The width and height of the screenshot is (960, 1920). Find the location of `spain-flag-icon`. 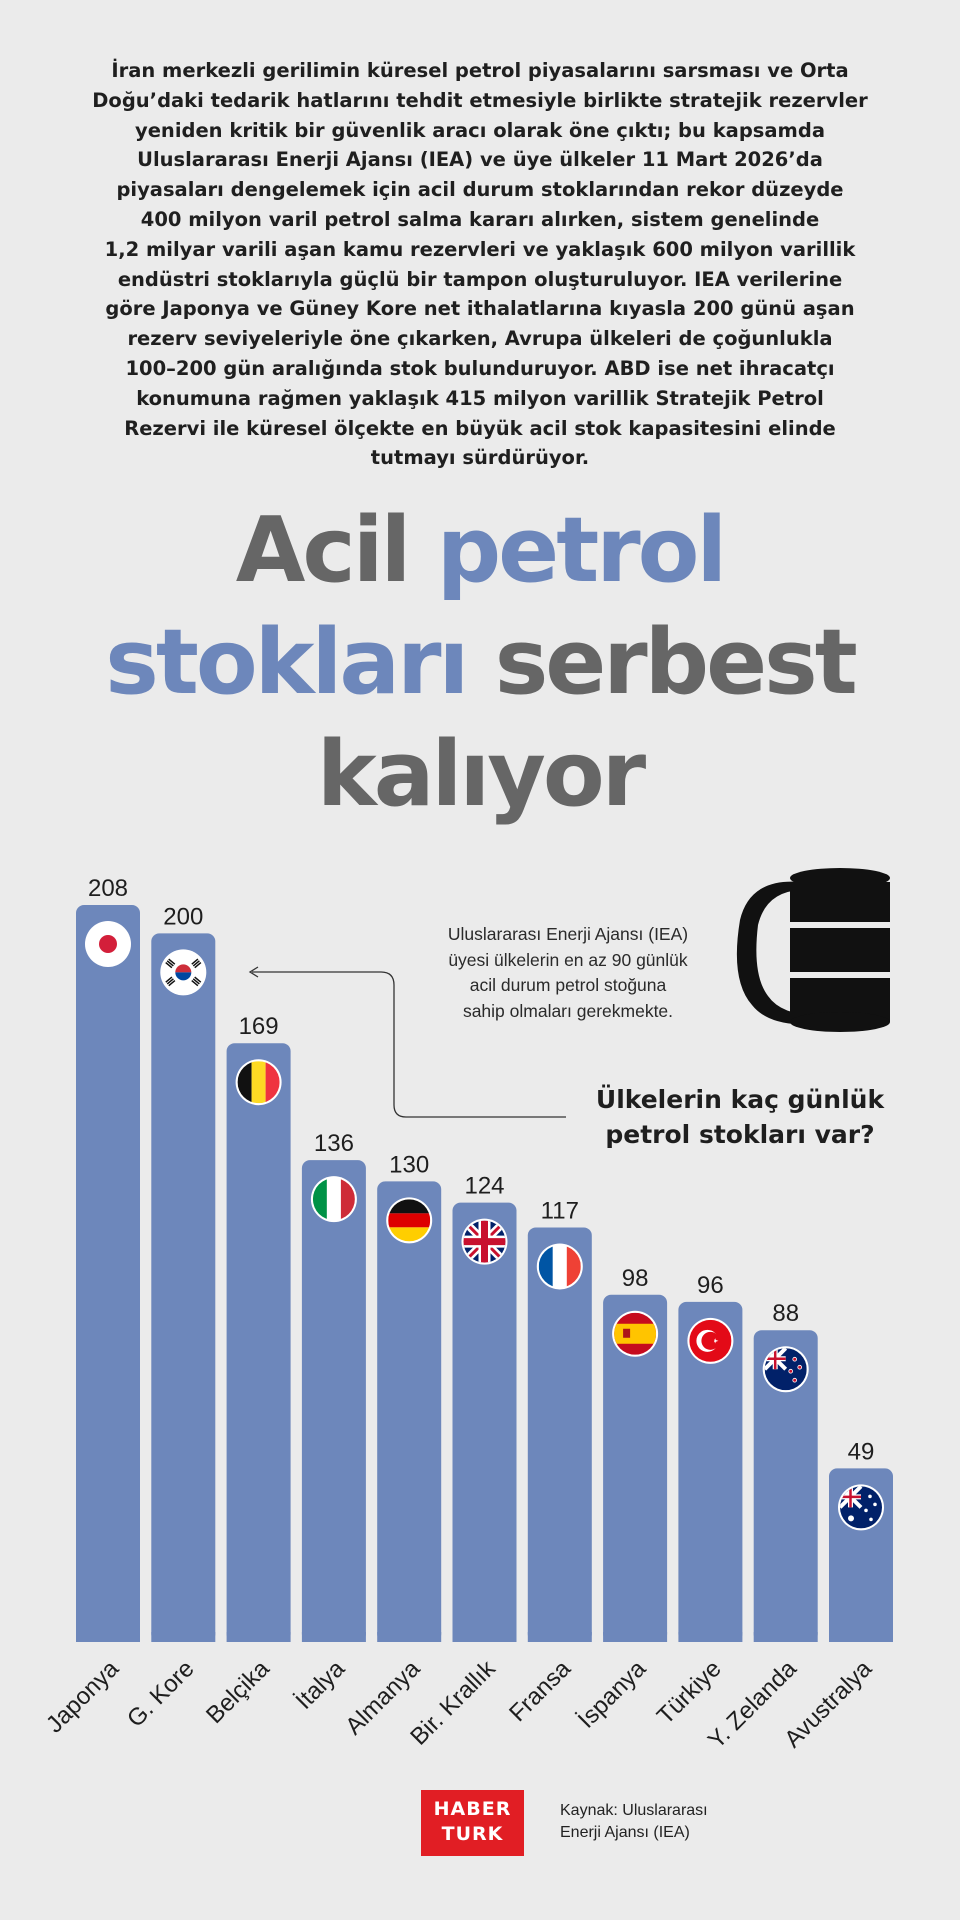

spain-flag-icon is located at coordinates (635, 1333).